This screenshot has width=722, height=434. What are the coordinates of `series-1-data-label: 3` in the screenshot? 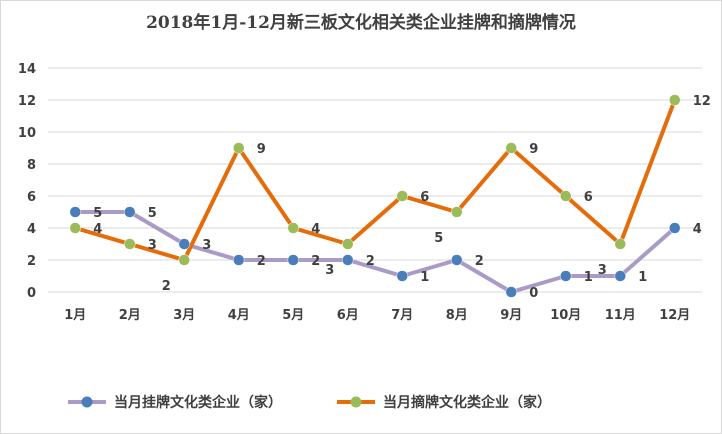 It's located at (206, 245).